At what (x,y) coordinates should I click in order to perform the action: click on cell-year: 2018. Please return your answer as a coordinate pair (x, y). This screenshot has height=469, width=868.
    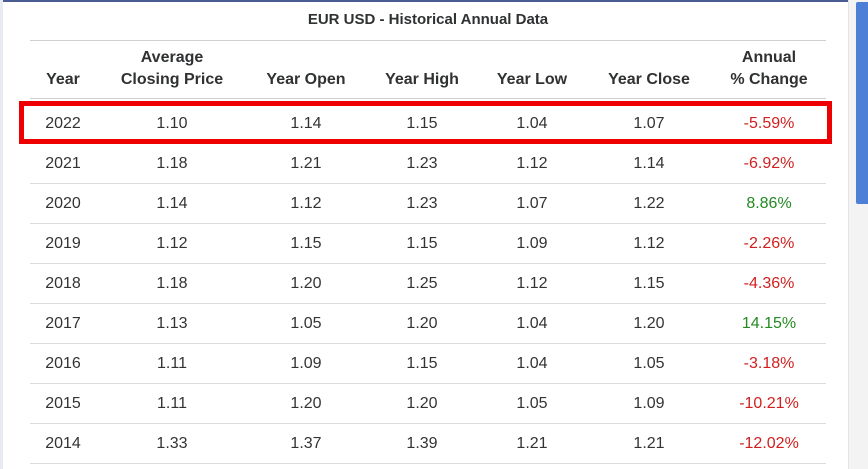
    Looking at the image, I should click on (63, 283).